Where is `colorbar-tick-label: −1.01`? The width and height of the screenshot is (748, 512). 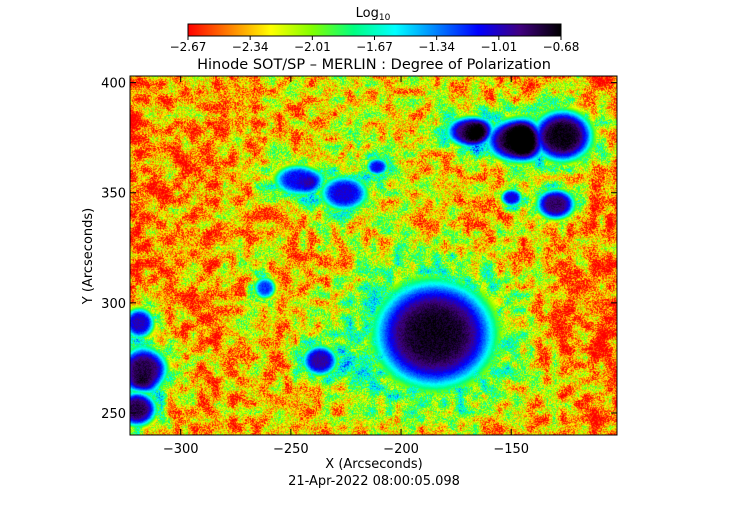 colorbar-tick-label: −1.01 is located at coordinates (498, 47).